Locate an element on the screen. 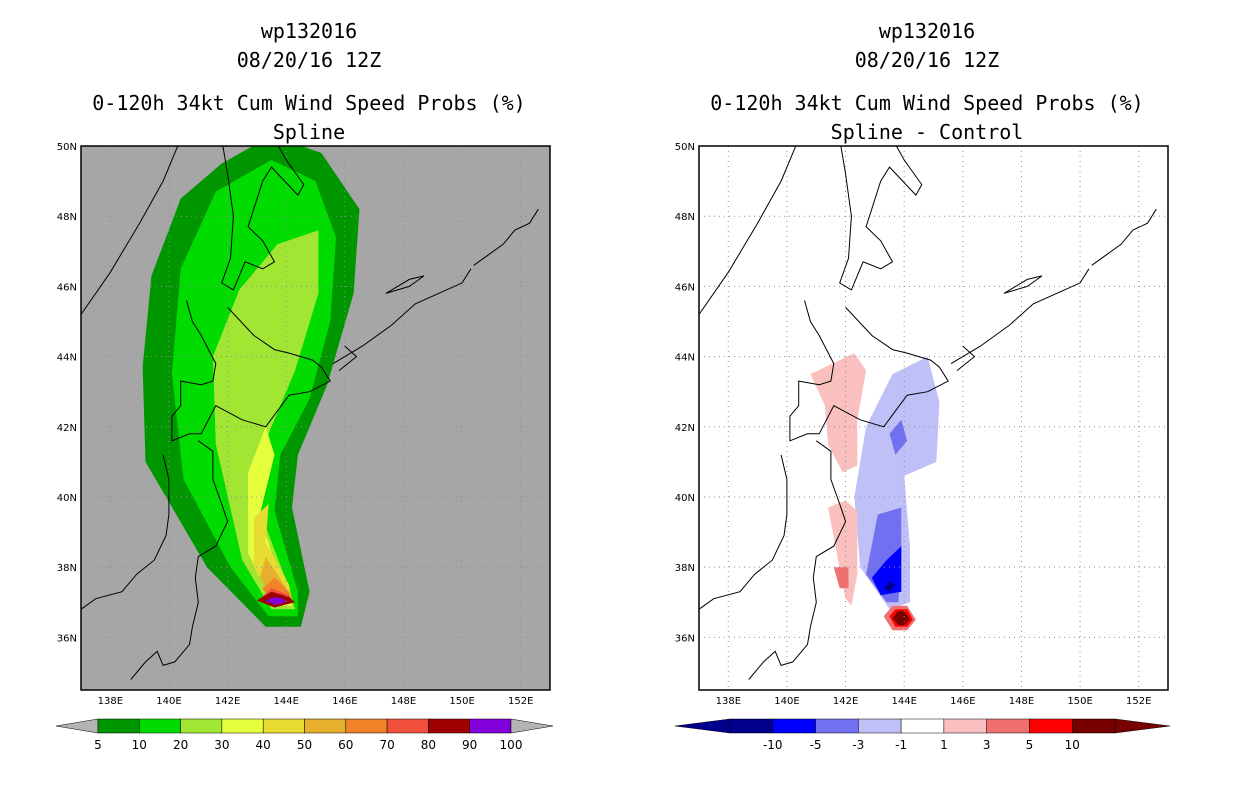 The height and width of the screenshot is (800, 1236). x-tick-label: 148E is located at coordinates (1021, 701).